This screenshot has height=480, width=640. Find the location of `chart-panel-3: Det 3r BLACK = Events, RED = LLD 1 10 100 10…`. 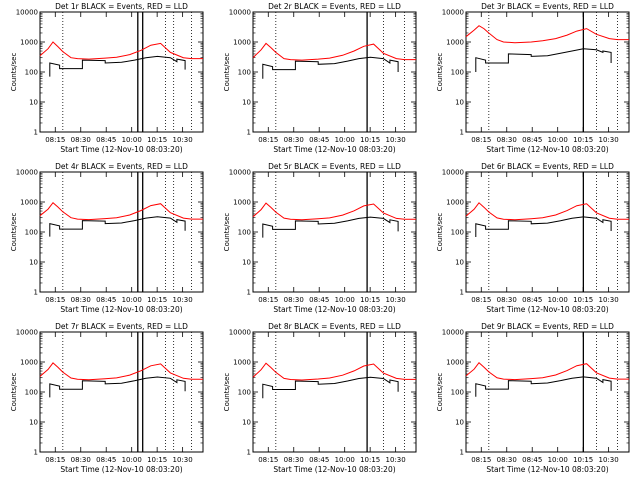

chart-panel-3: Det 3r BLACK = Events, RED = LLD 1 10 100 10… is located at coordinates (533, 78).